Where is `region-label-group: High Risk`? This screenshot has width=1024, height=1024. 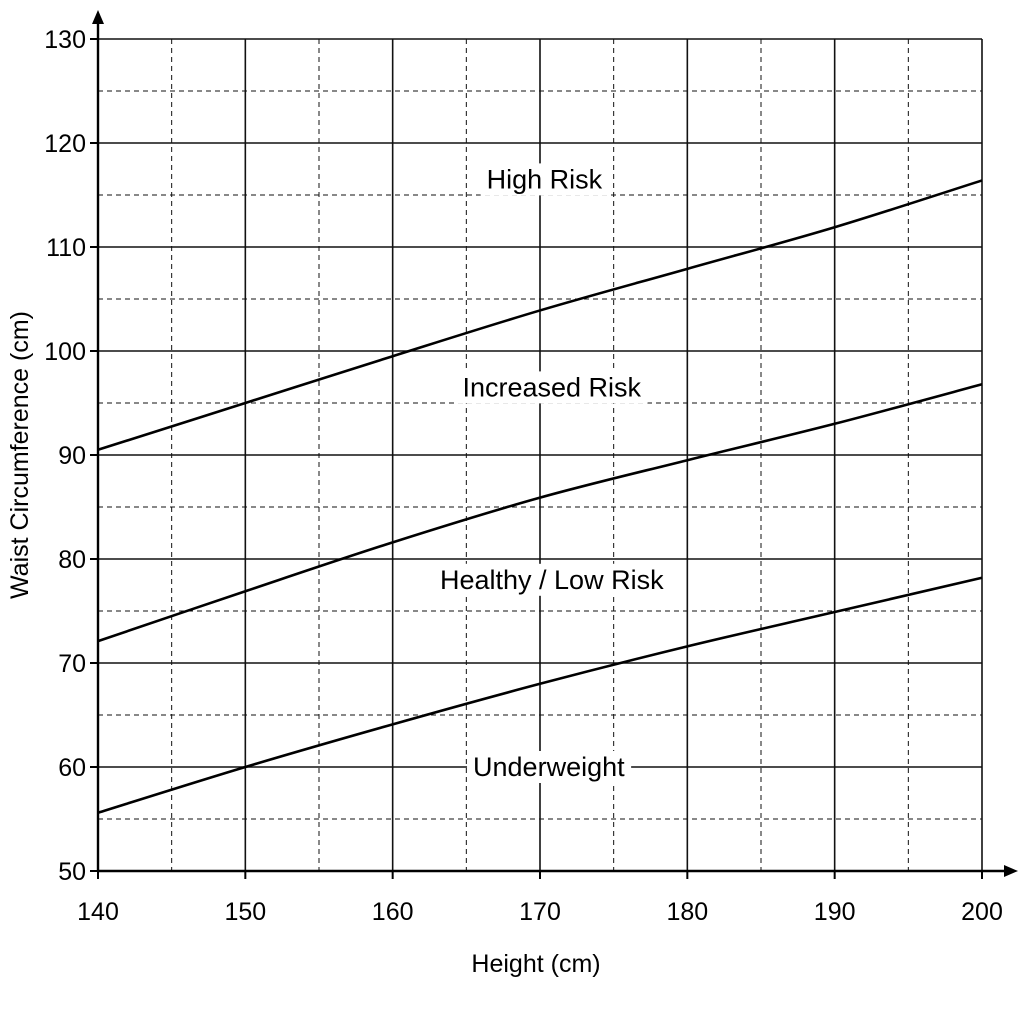 region-label-group: High Risk is located at coordinates (544, 179).